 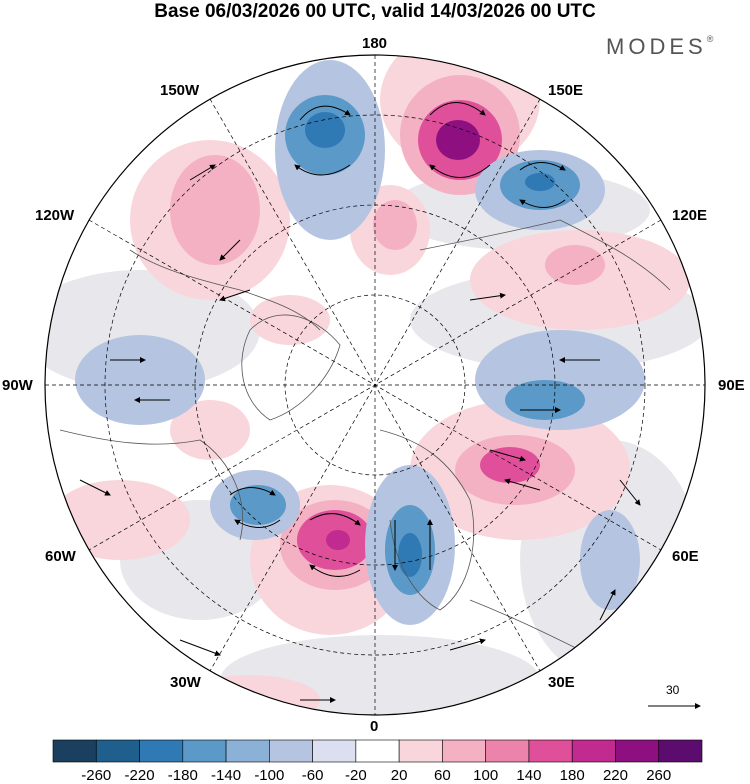 I want to click on colorbar-tick-label: 60, so click(x=442, y=775).